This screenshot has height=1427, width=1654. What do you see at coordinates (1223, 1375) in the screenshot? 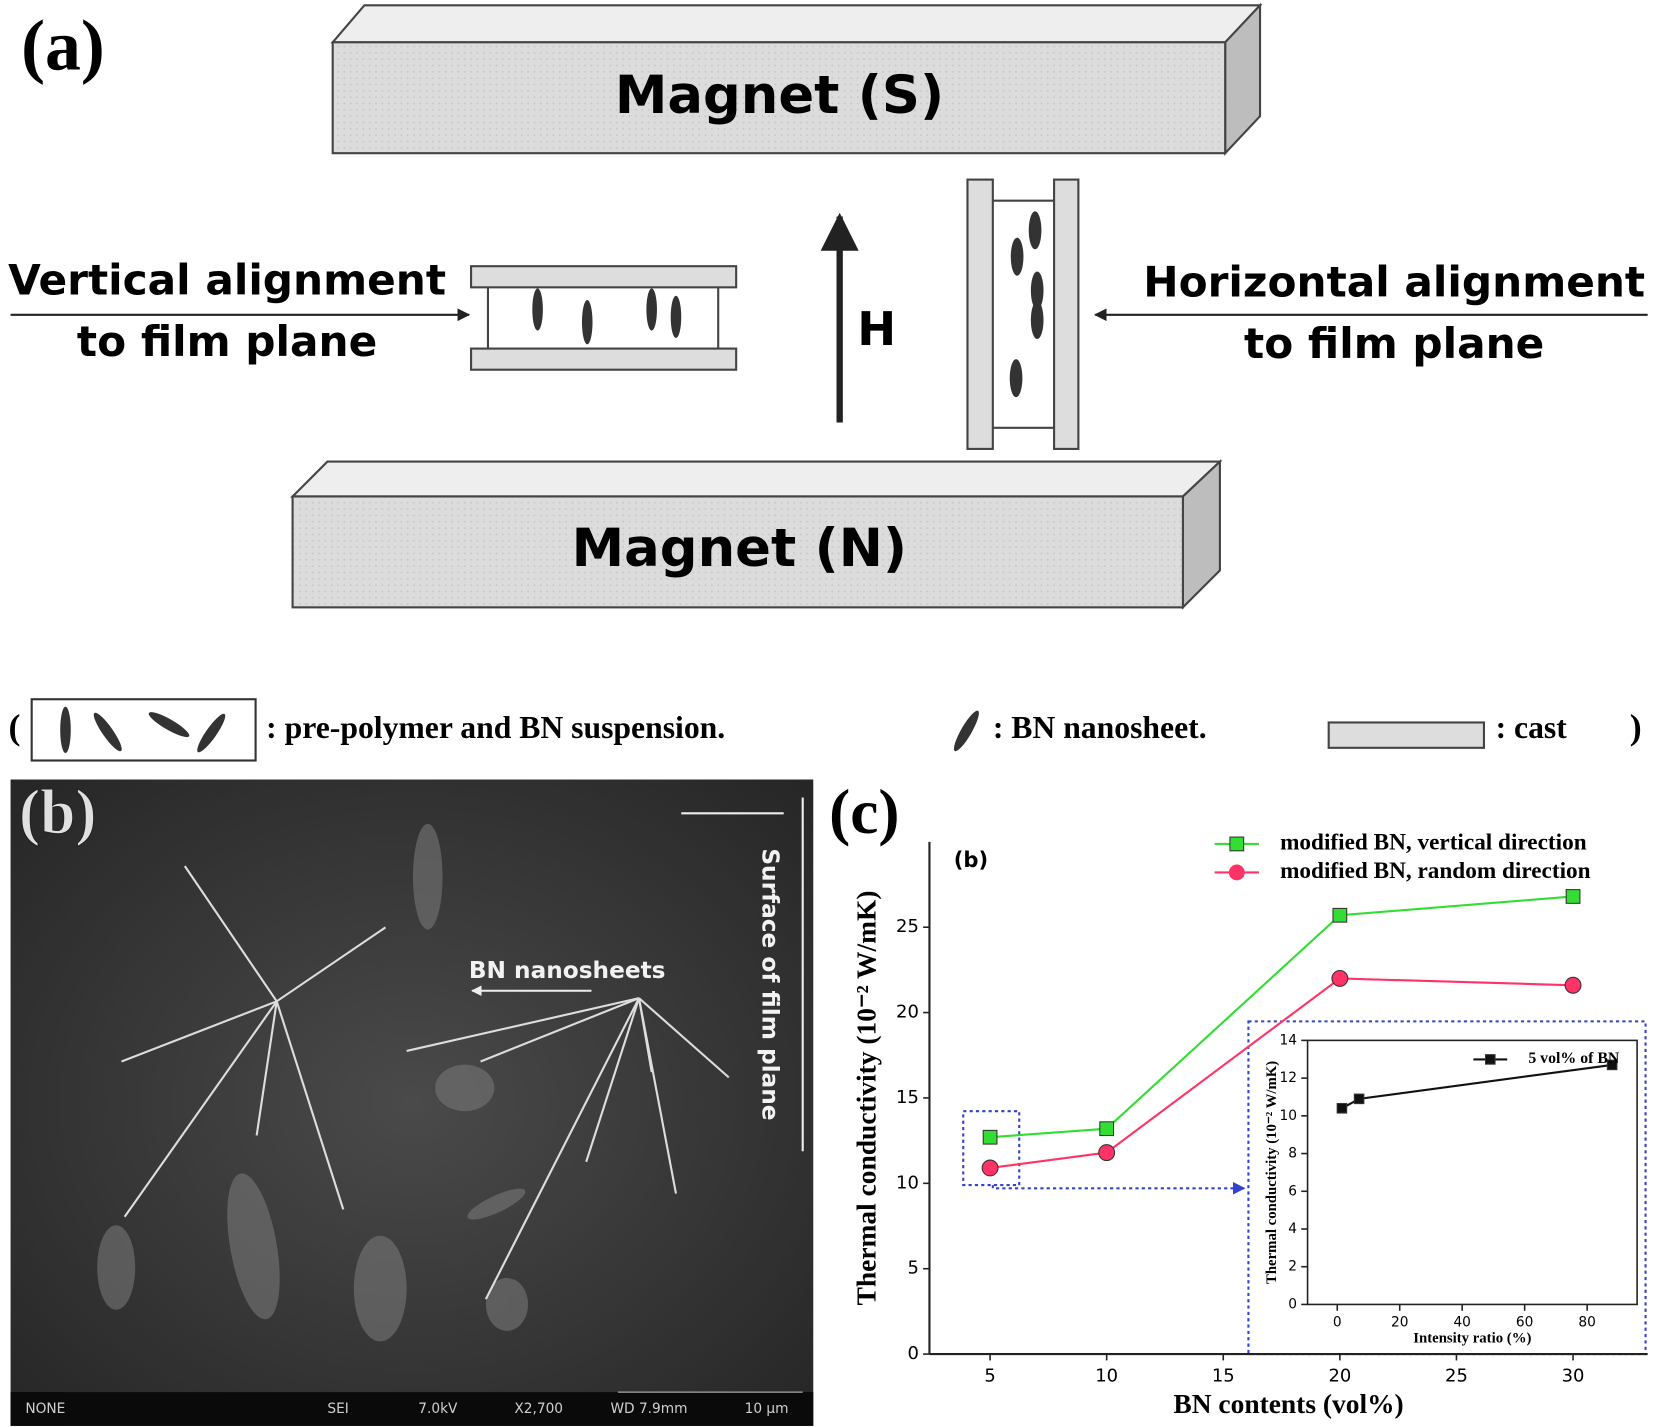
I see `x-tick-label: 15` at bounding box center [1223, 1375].